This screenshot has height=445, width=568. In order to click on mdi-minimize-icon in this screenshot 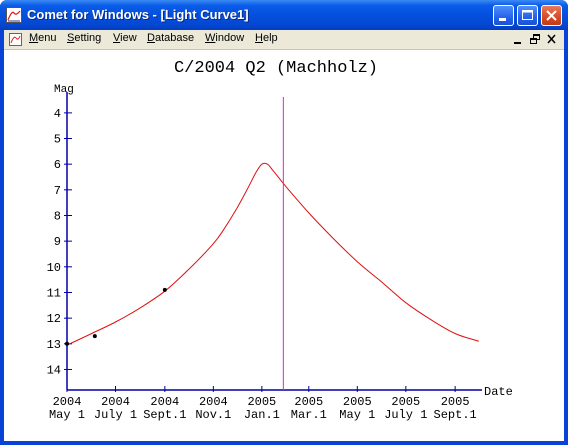, I will do `click(517, 43)`.